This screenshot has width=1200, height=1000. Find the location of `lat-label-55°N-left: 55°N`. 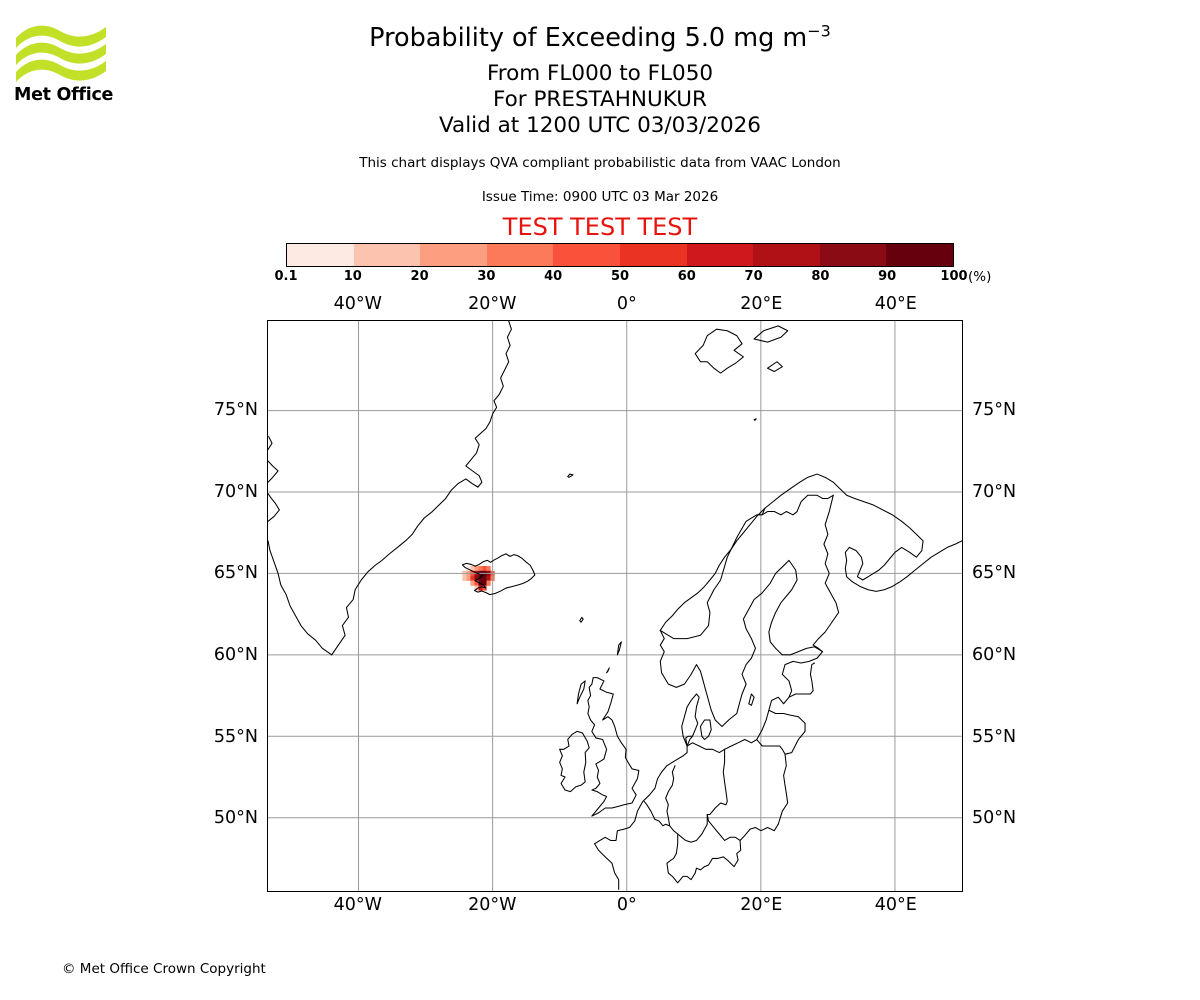

lat-label-55°N-left: 55°N is located at coordinates (235, 736).